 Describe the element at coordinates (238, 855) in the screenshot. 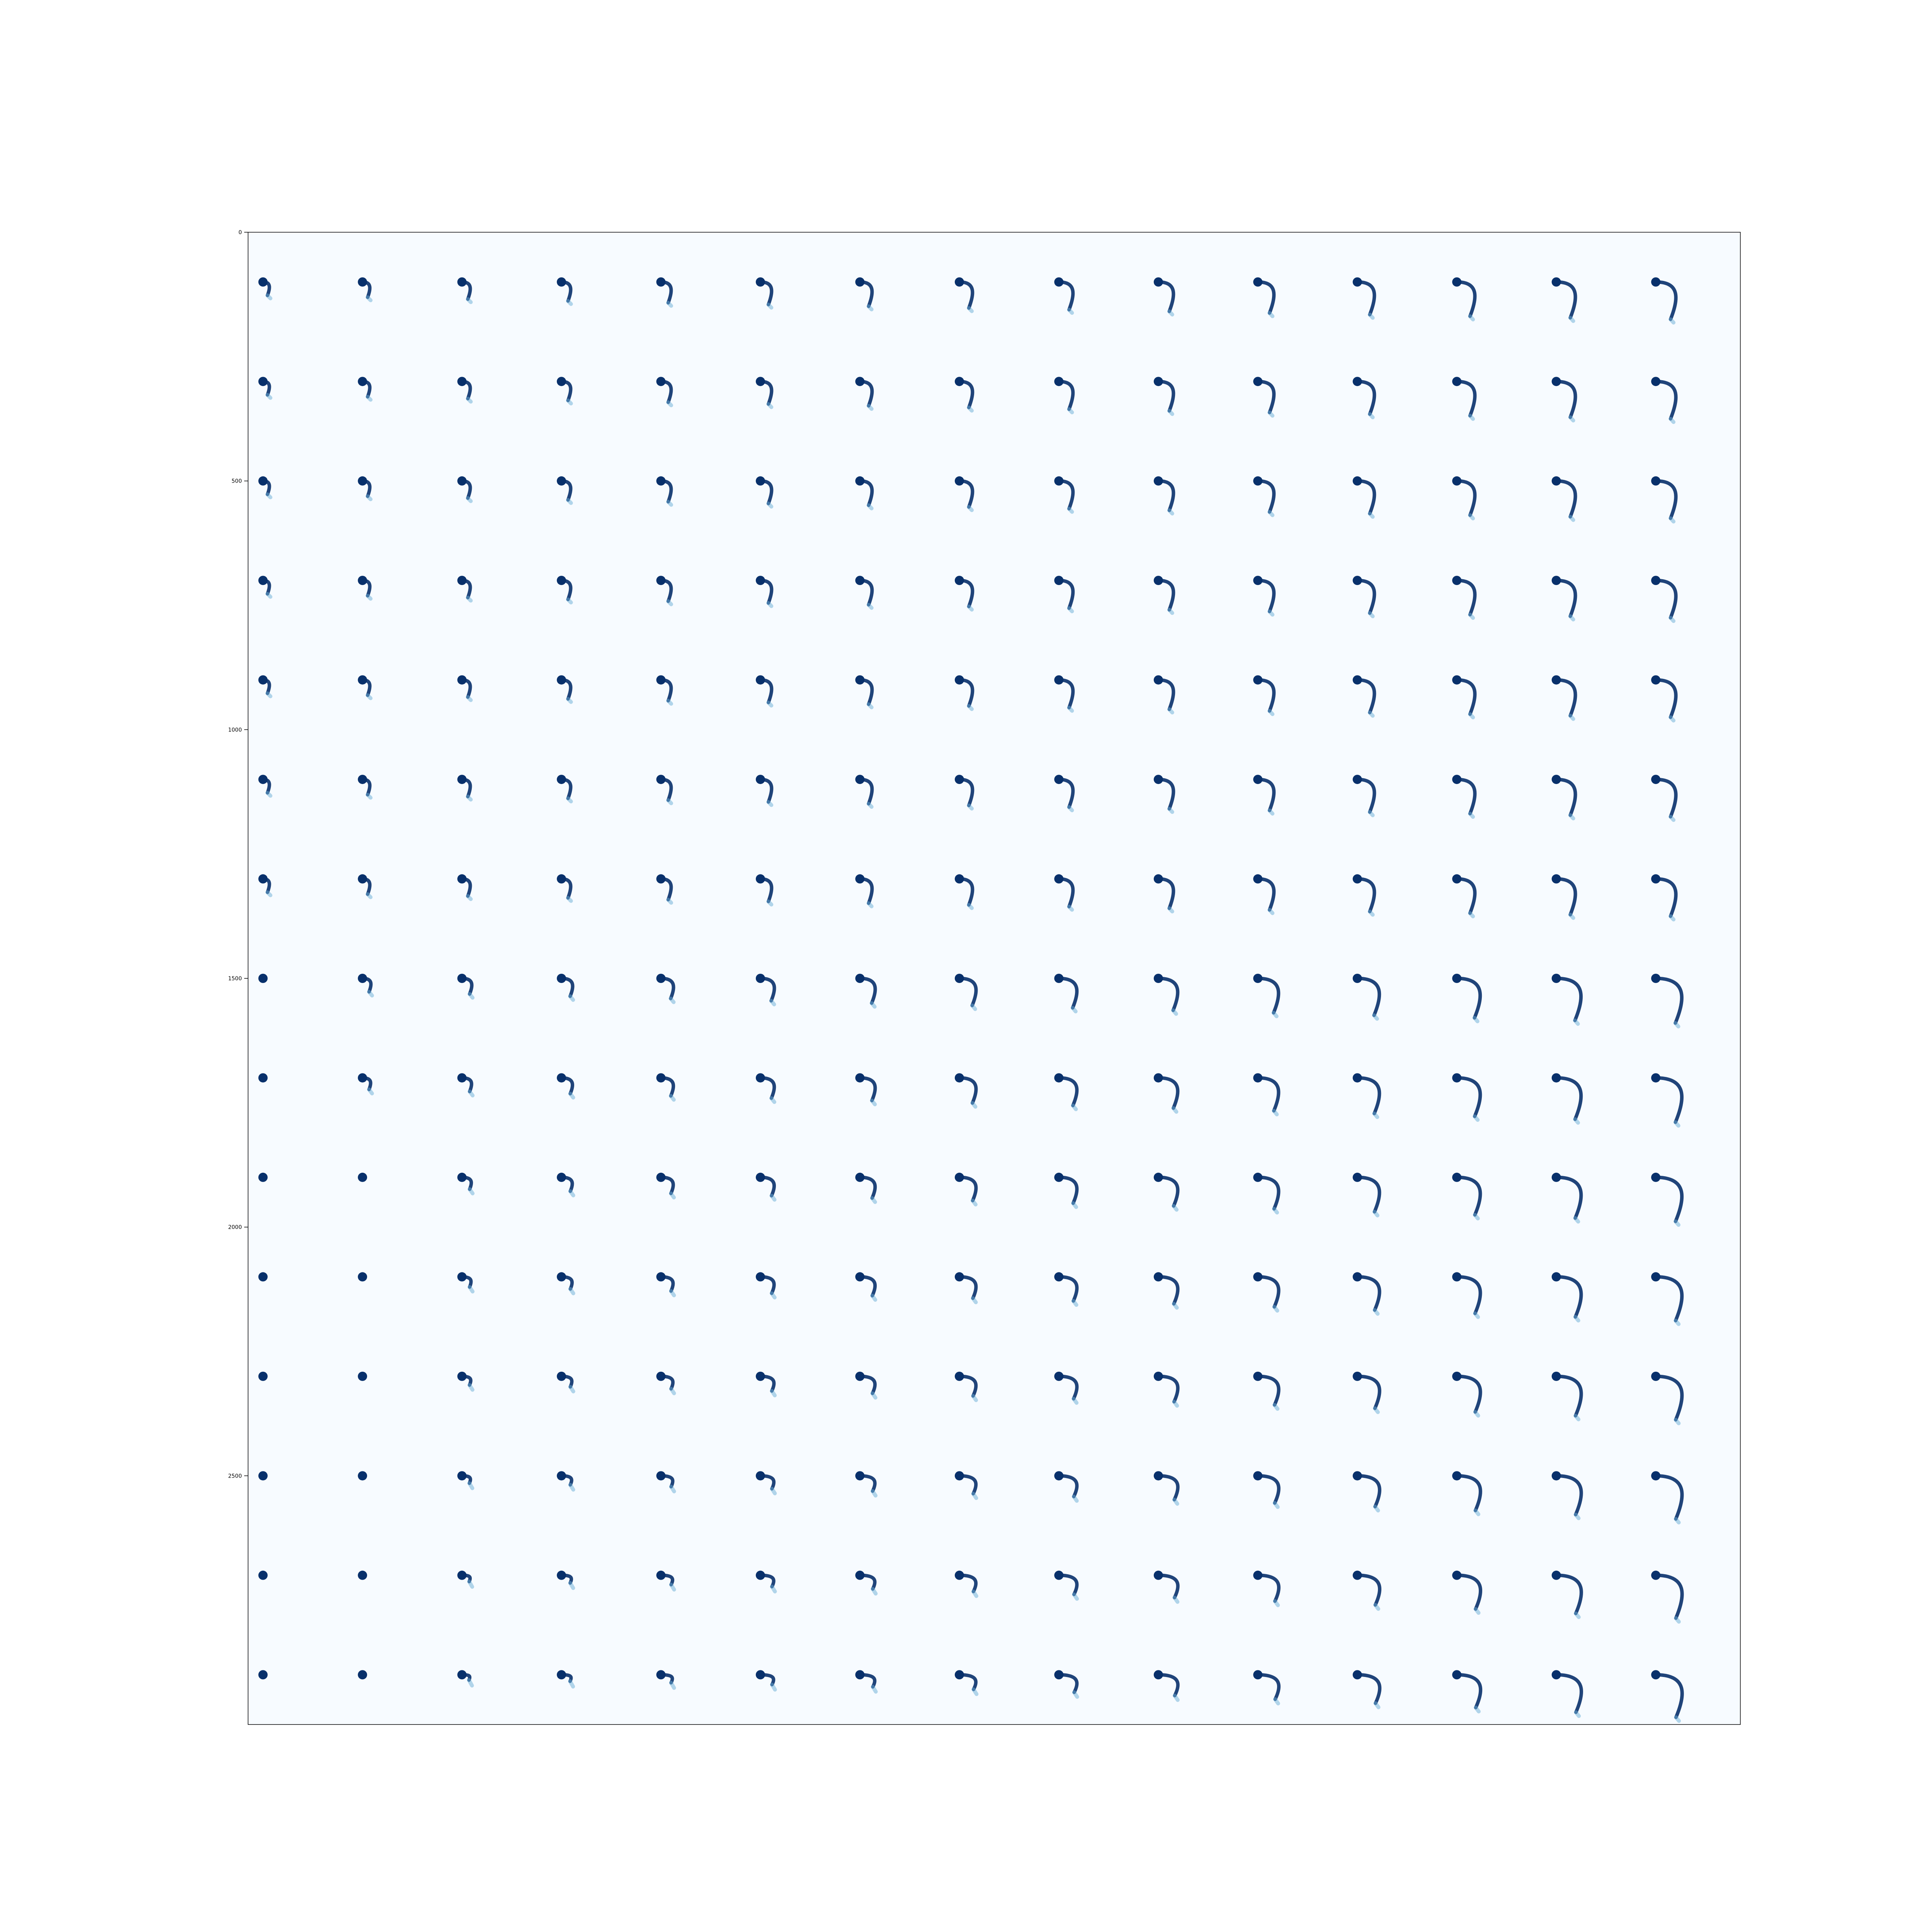

I see `y-axis: 05001000150020002500` at that location.